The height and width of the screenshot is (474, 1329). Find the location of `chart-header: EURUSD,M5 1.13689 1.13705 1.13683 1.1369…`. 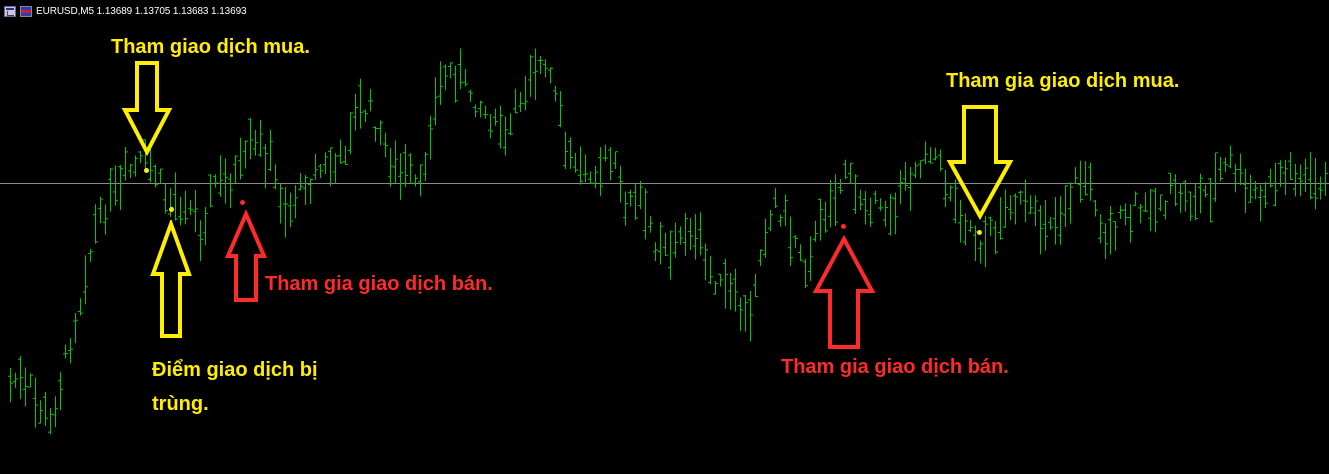

chart-header: EURUSD,M5 1.13689 1.13705 1.13683 1.1369… is located at coordinates (125, 11).